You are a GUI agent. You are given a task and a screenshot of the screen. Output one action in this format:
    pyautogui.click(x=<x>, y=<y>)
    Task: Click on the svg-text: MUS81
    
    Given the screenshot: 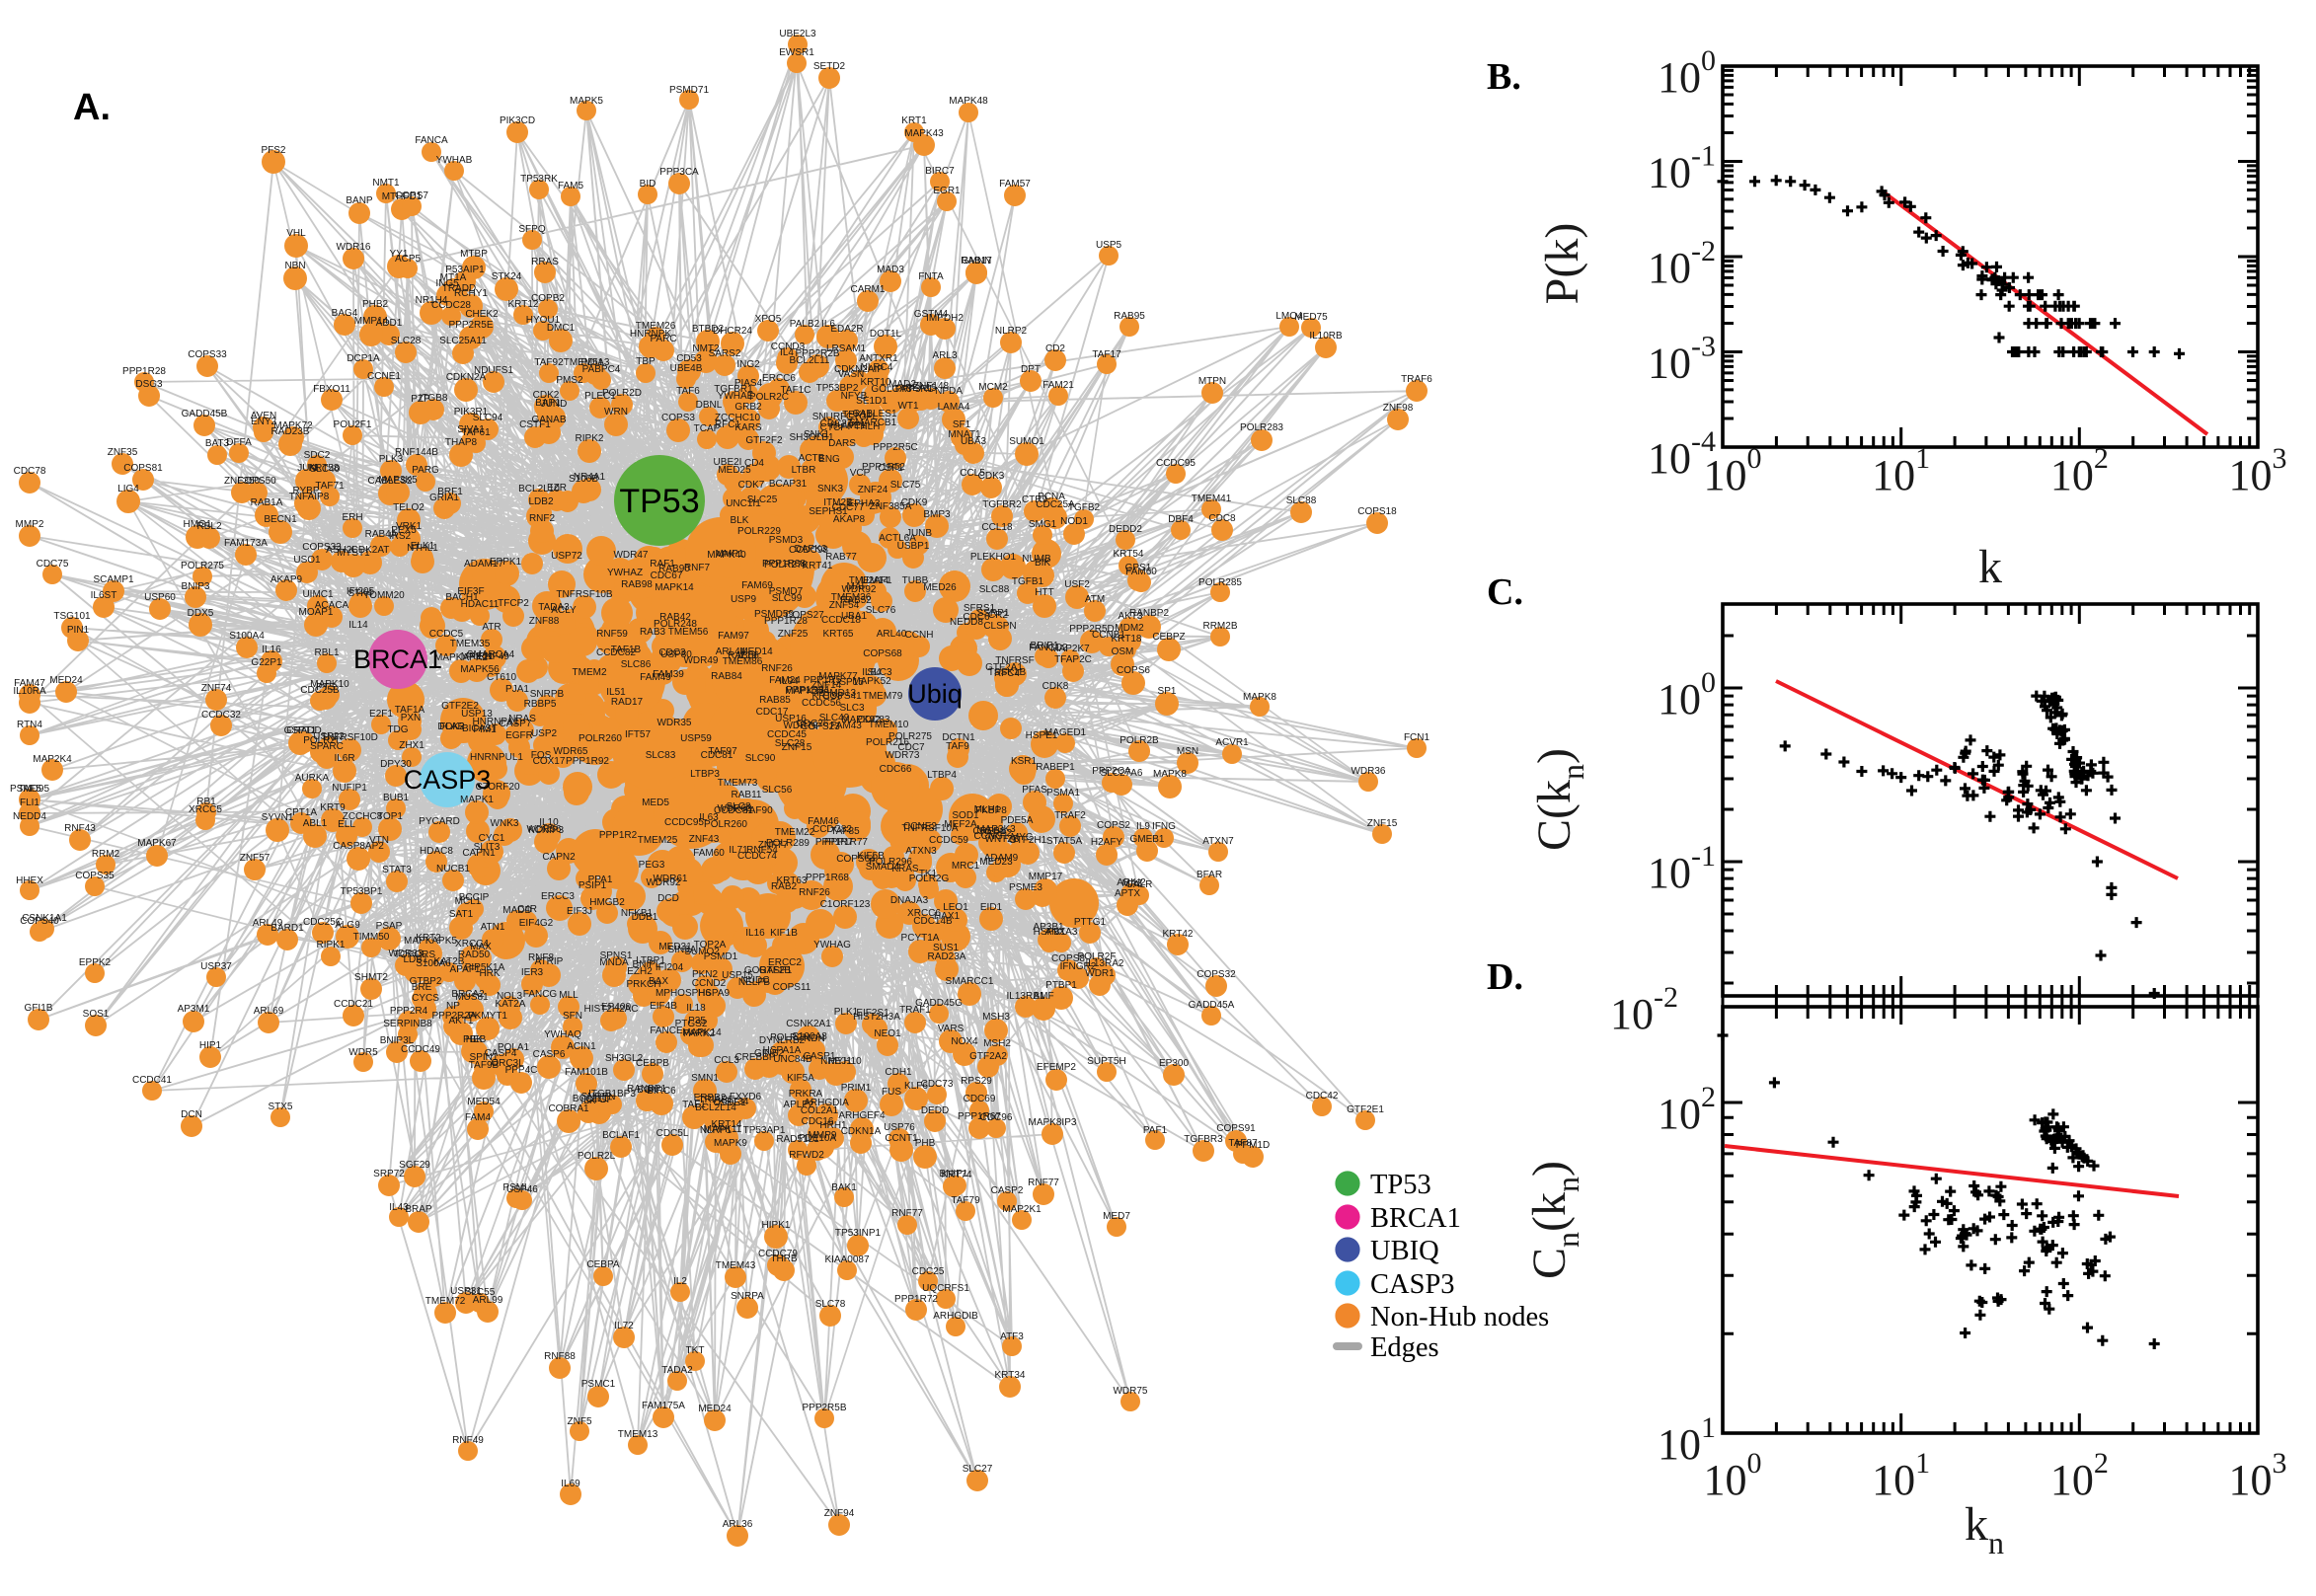 What is the action you would take?
    pyautogui.click(x=472, y=997)
    